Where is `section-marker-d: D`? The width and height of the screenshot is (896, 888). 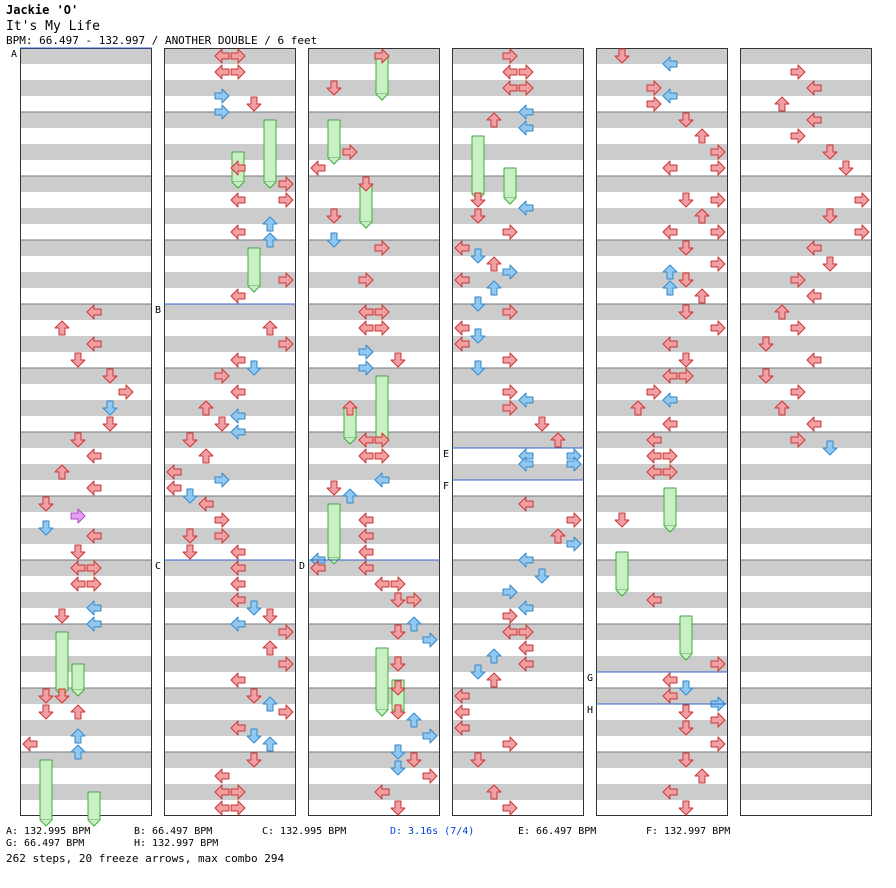
section-marker-d: D is located at coordinates (302, 566).